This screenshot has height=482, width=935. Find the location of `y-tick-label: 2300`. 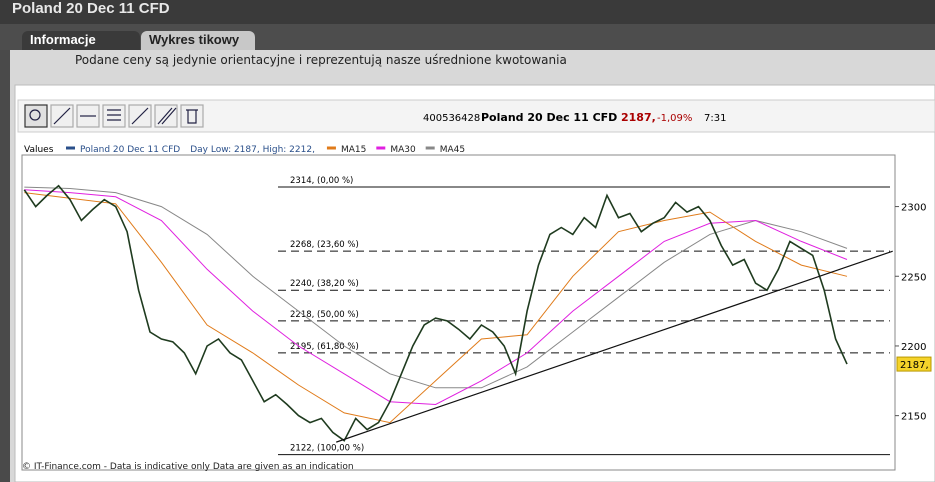

y-tick-label: 2300 is located at coordinates (913, 208).